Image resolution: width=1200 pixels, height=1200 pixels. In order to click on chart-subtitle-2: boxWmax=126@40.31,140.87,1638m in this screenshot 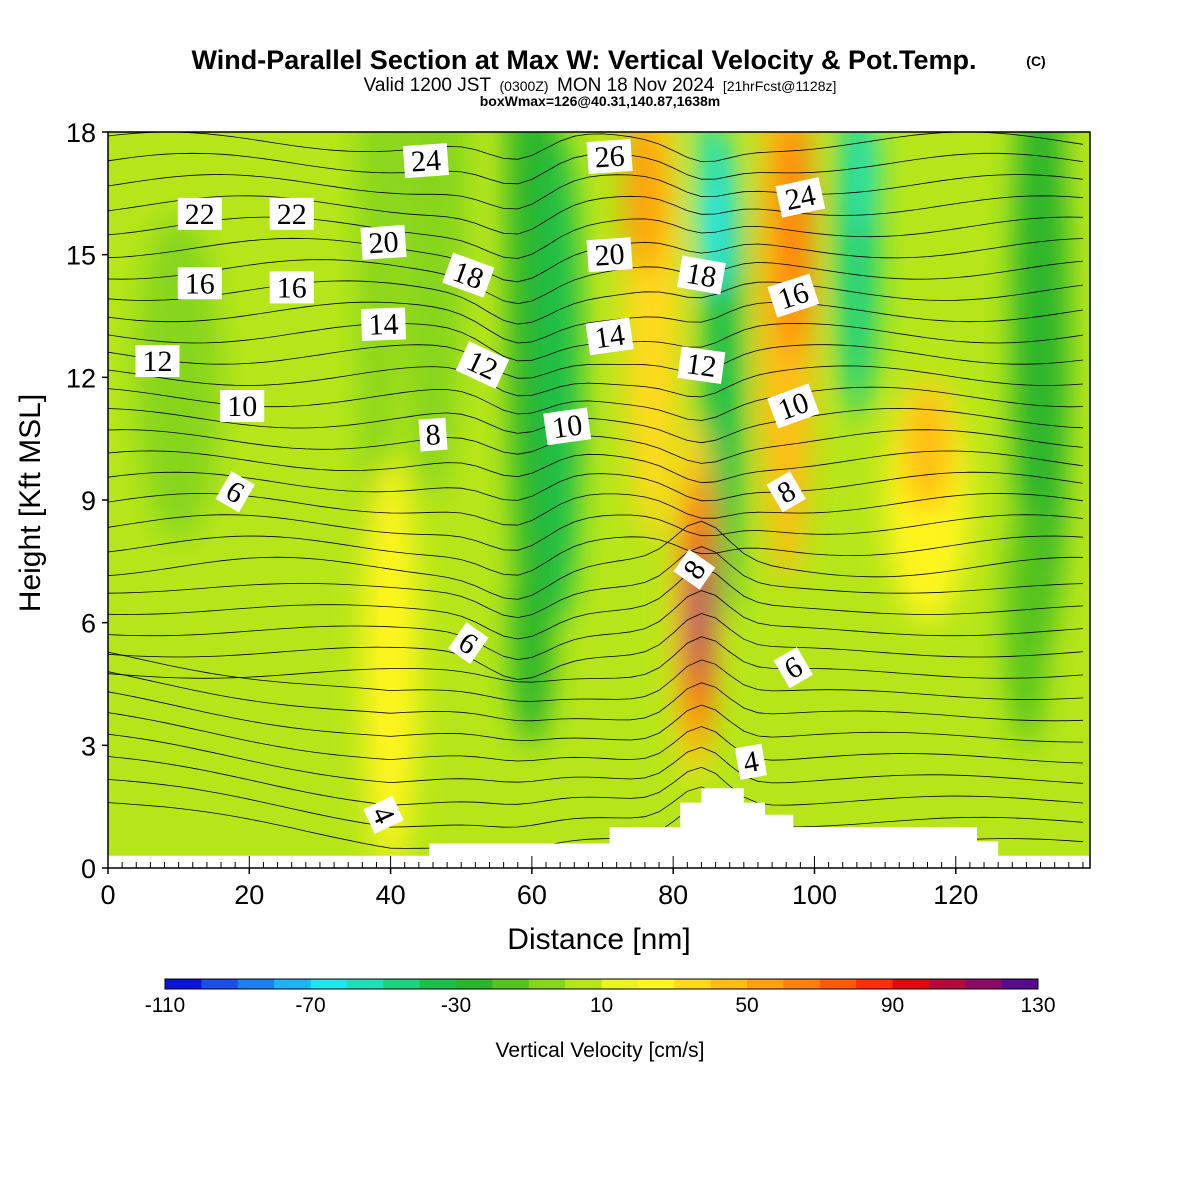, I will do `click(600, 101)`.